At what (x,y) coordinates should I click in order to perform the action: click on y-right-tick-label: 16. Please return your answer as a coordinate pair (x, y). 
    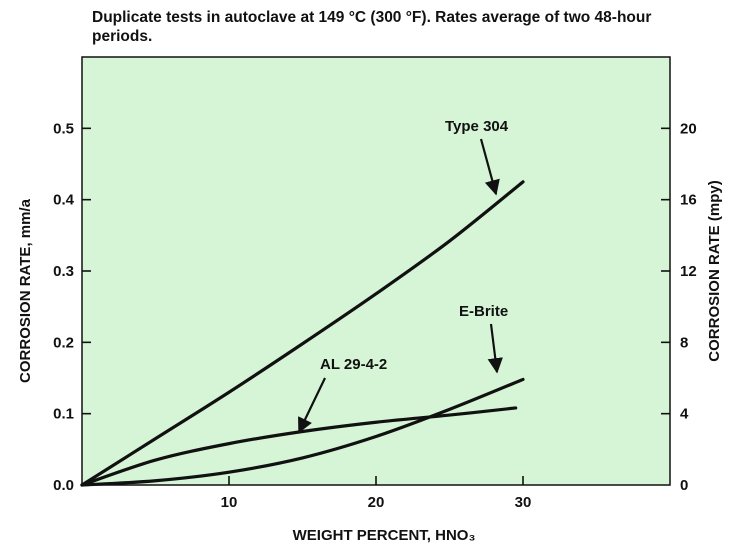
    Looking at the image, I should click on (688, 200).